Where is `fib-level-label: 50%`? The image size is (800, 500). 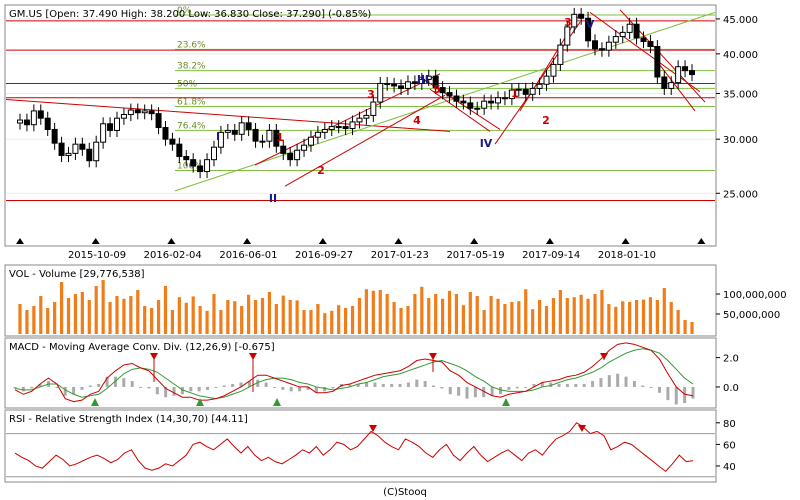 fib-level-label: 50% is located at coordinates (187, 84).